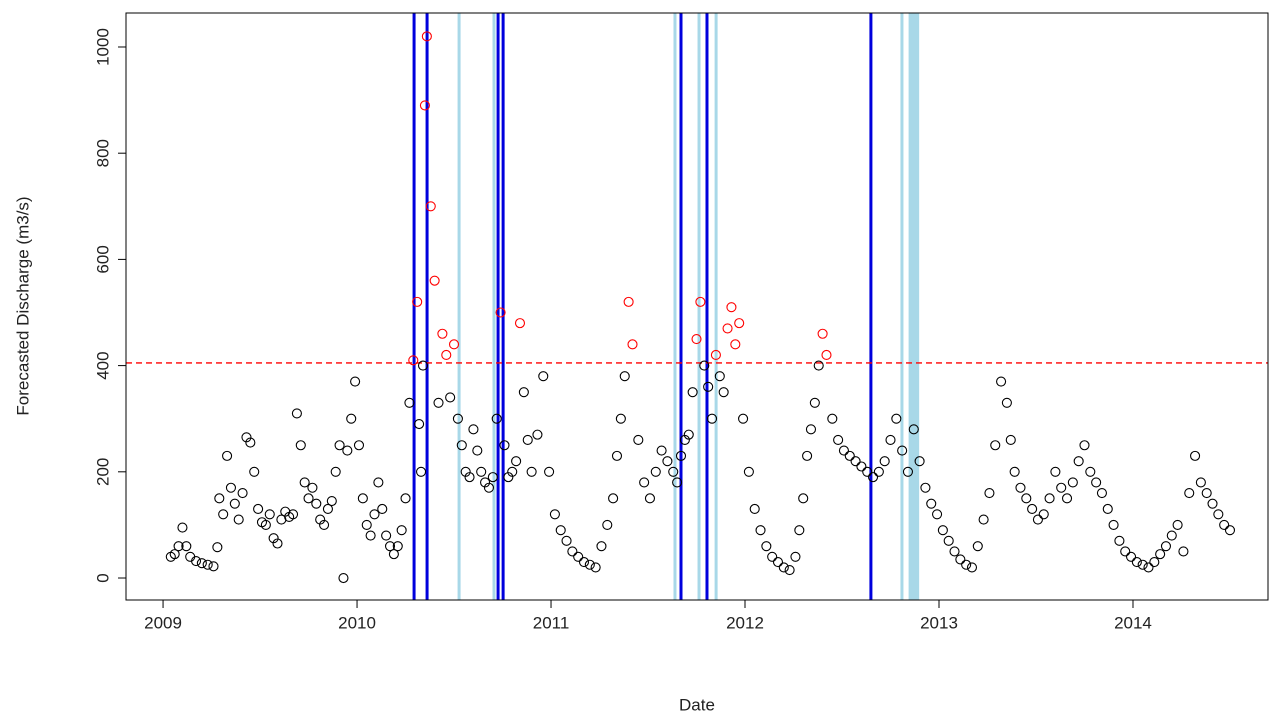 The image size is (1269, 717). What do you see at coordinates (163, 622) in the screenshot?
I see `x-tick-label: 2009` at bounding box center [163, 622].